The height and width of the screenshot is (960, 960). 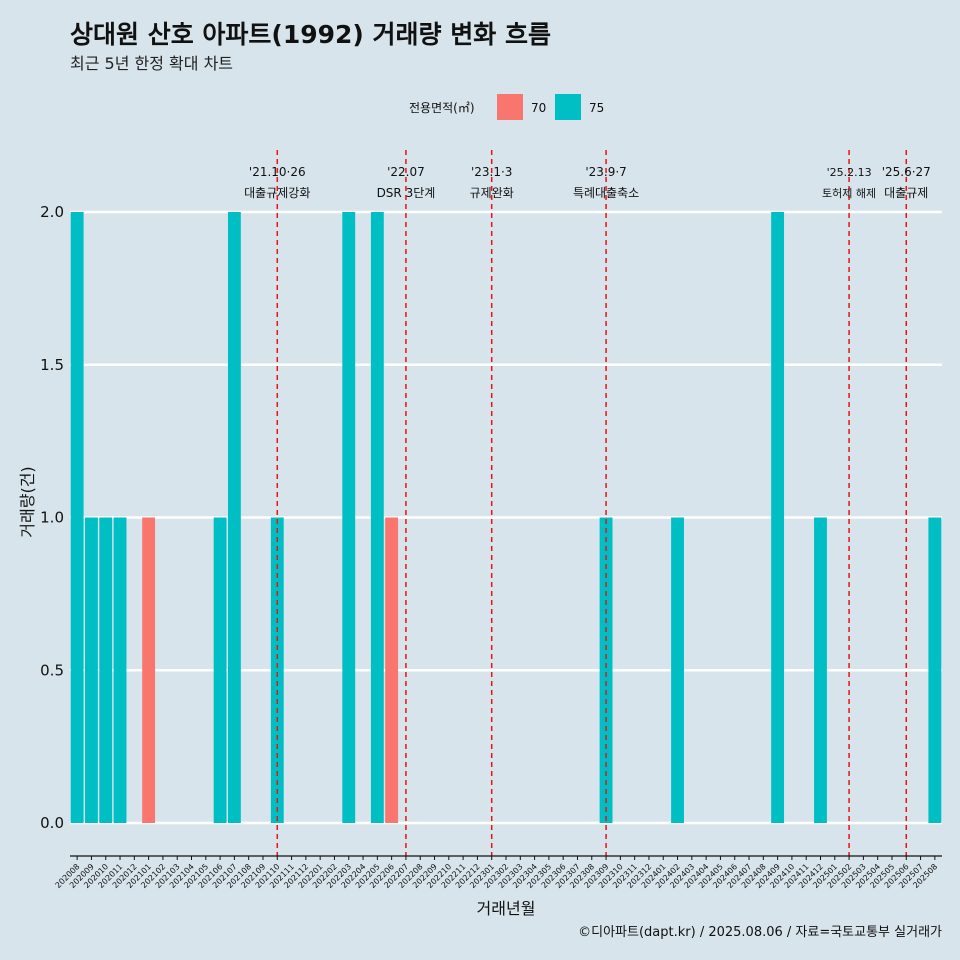 What do you see at coordinates (27, 501) in the screenshot?
I see `y-axis-title: 거래량(건)` at bounding box center [27, 501].